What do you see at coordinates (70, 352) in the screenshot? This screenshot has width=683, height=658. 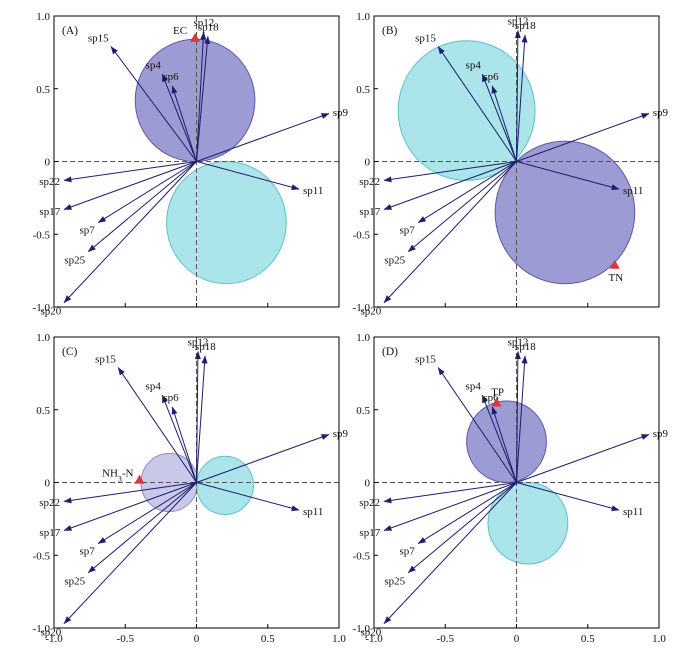 I see `panel-label: (C)` at bounding box center [70, 352].